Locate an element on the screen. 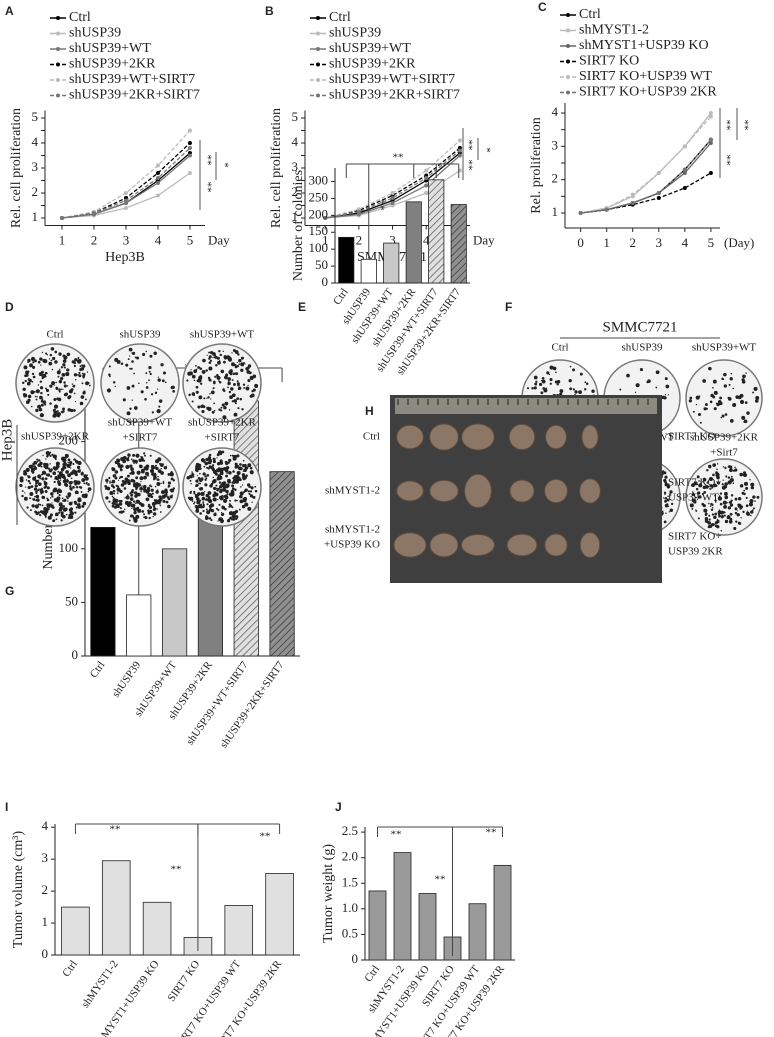  bar is located at coordinates (377, 925).